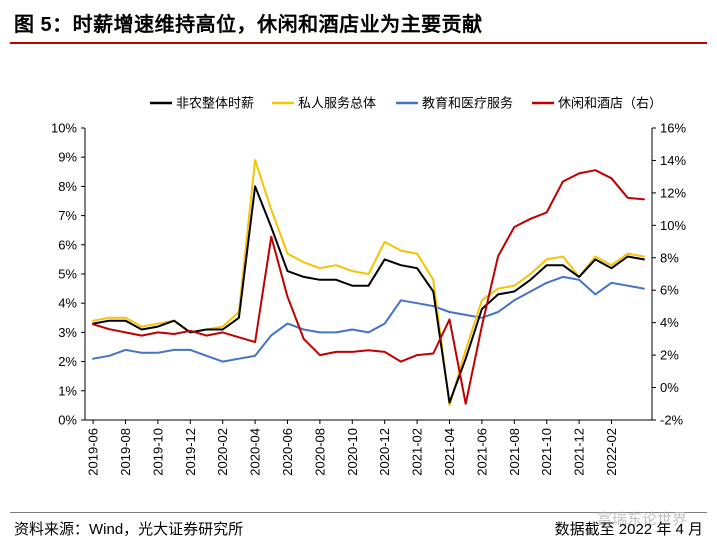 The width and height of the screenshot is (717, 549). I want to click on x-axis-tick-label: 2019-06, so click(93, 452).